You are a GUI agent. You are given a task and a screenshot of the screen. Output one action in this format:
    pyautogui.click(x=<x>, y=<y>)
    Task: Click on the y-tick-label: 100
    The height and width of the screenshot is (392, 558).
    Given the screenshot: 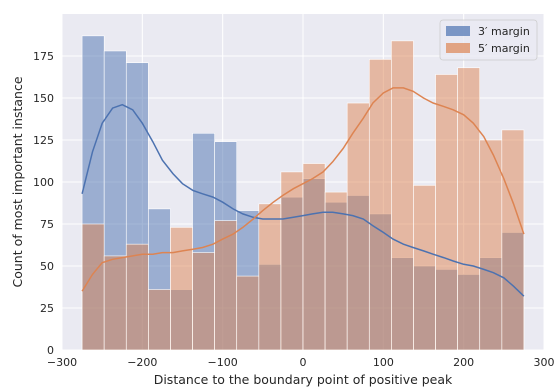 What is the action you would take?
    pyautogui.click(x=43, y=182)
    